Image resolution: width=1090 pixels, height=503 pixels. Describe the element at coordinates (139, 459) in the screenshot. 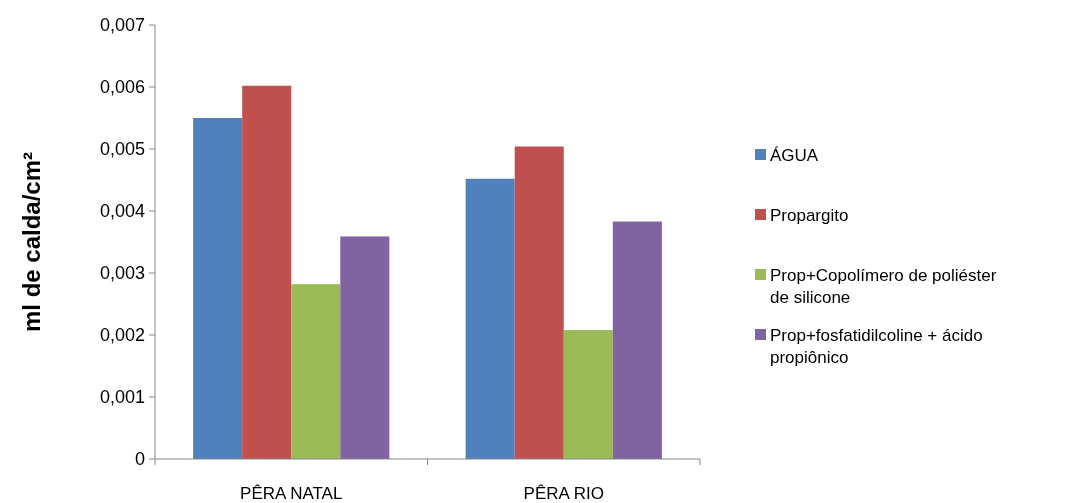

I see `y-tick-label: 0` at that location.